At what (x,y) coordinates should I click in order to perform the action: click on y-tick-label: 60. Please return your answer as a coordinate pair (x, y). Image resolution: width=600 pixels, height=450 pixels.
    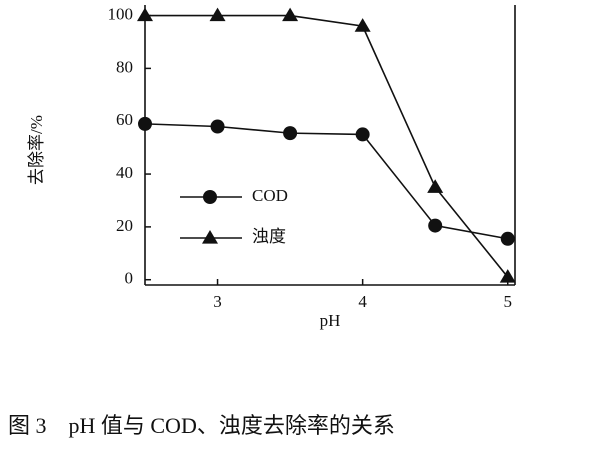
    Looking at the image, I should click on (124, 119).